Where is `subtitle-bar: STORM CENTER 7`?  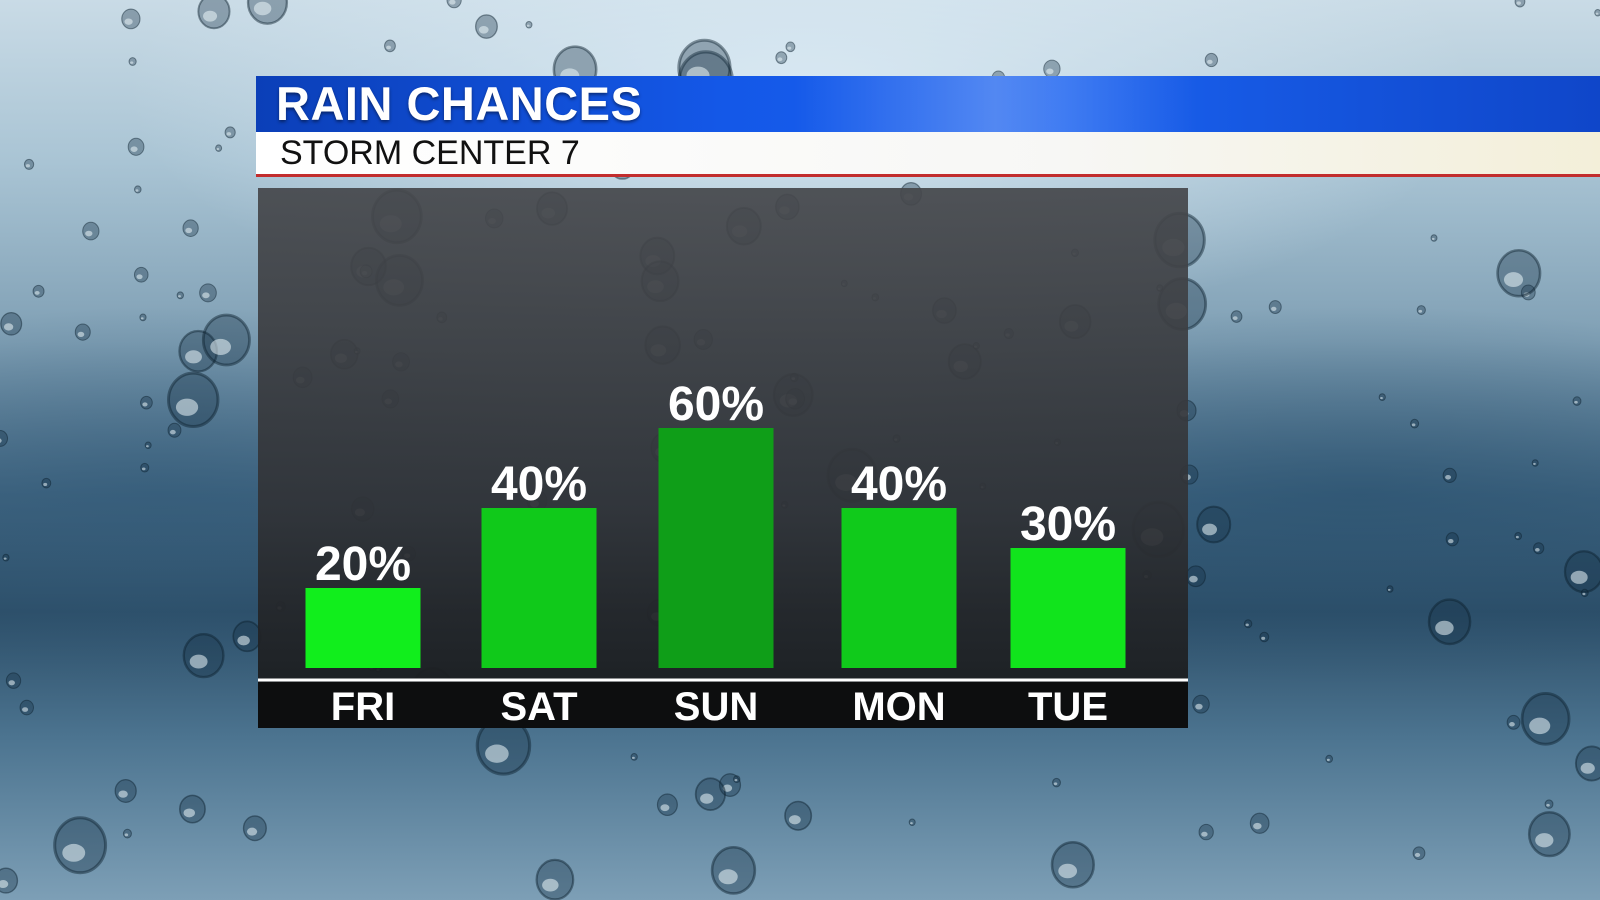
subtitle-bar: STORM CENTER 7 is located at coordinates (928, 154).